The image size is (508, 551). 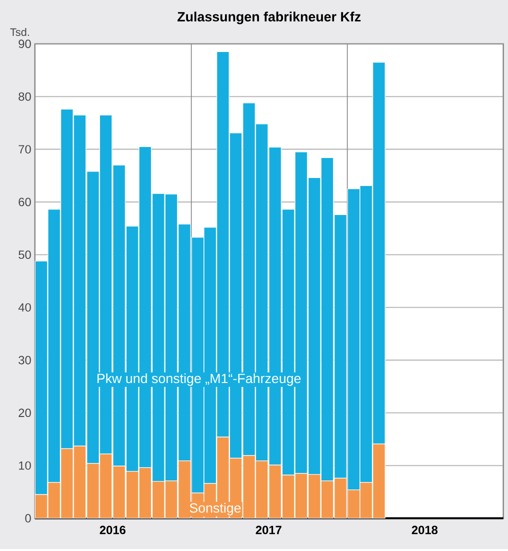 What do you see at coordinates (24, 254) in the screenshot?
I see `y-tick-label: 50` at bounding box center [24, 254].